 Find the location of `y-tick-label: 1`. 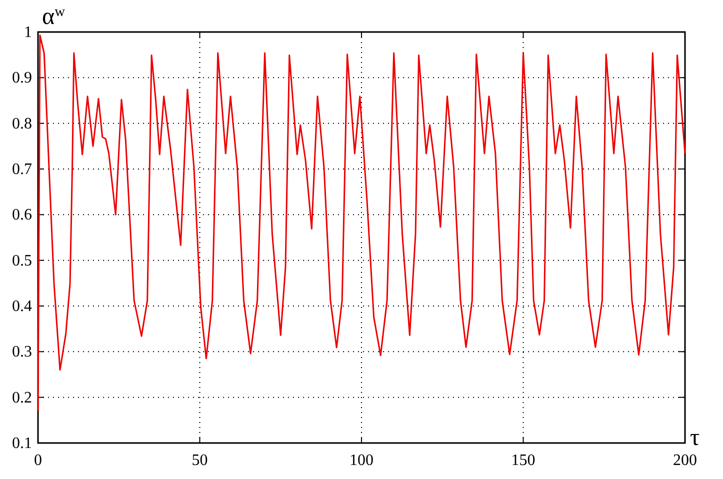

y-tick-label: 1 is located at coordinates (28, 32).